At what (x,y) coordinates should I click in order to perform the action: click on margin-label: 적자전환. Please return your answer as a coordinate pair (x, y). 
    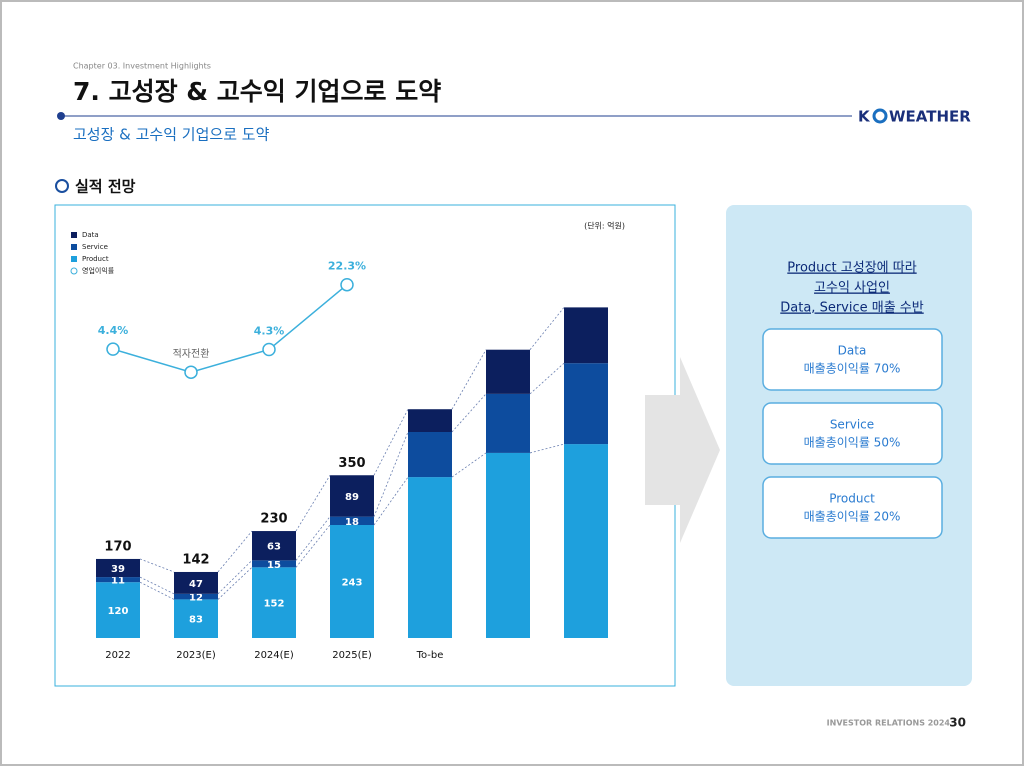
    Looking at the image, I should click on (191, 354).